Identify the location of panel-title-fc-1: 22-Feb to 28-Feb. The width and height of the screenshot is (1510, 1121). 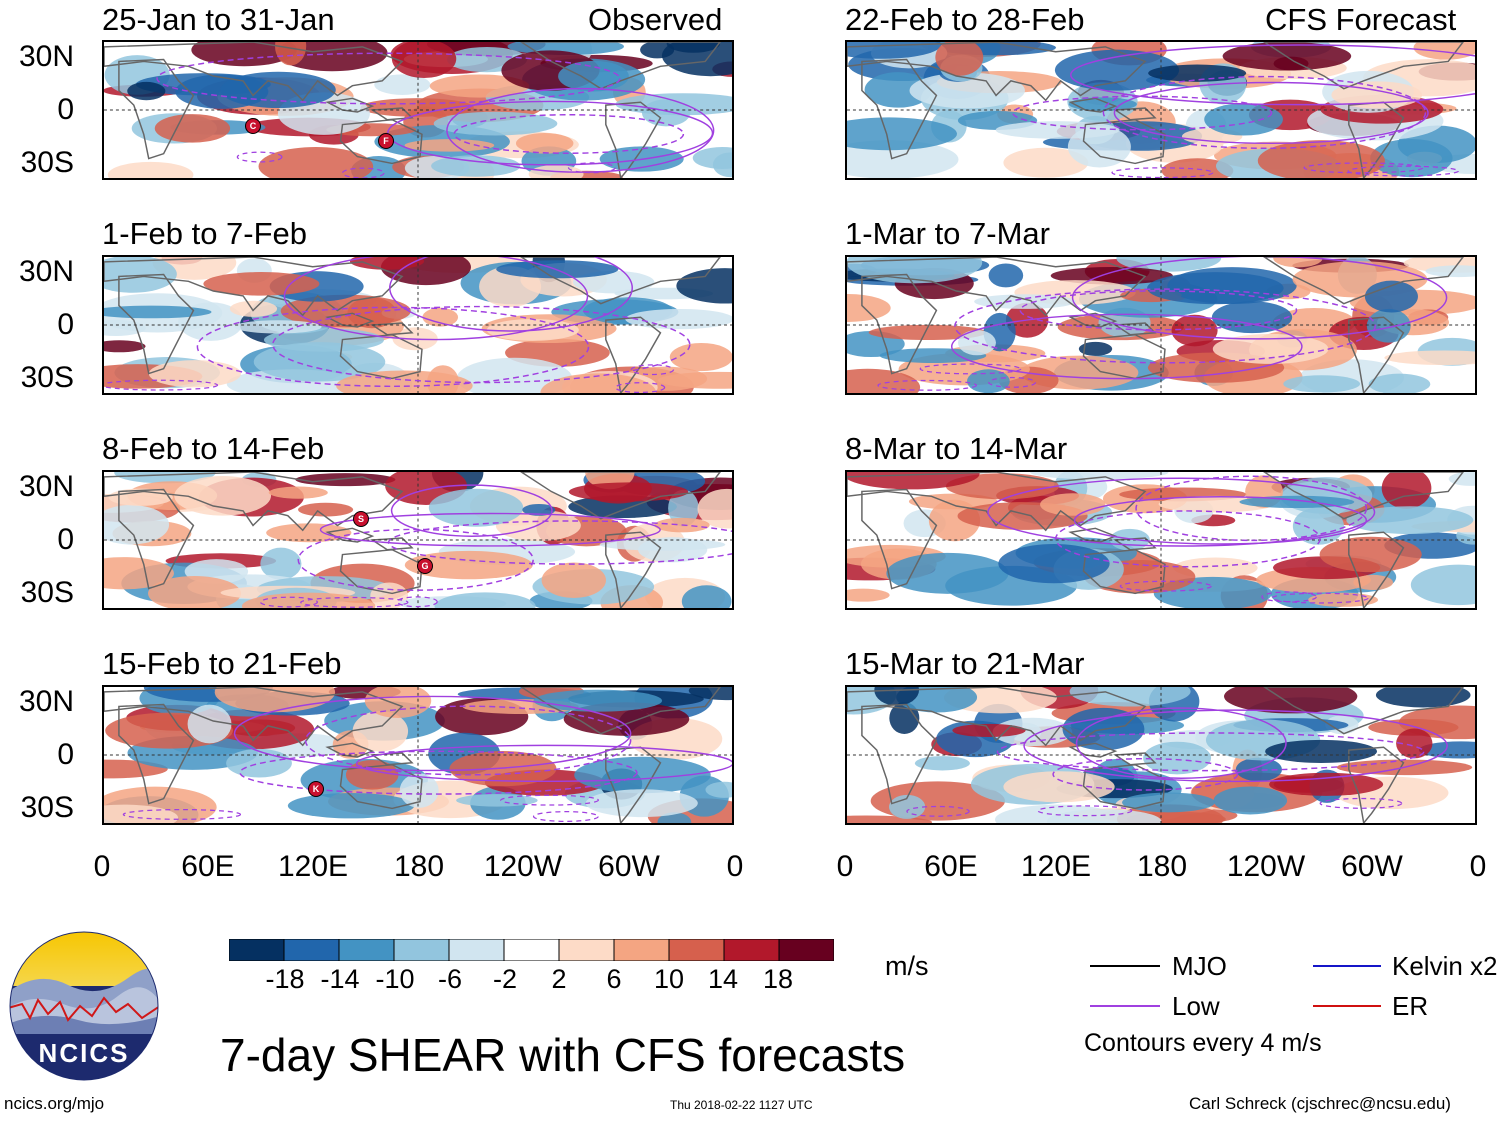
(965, 19).